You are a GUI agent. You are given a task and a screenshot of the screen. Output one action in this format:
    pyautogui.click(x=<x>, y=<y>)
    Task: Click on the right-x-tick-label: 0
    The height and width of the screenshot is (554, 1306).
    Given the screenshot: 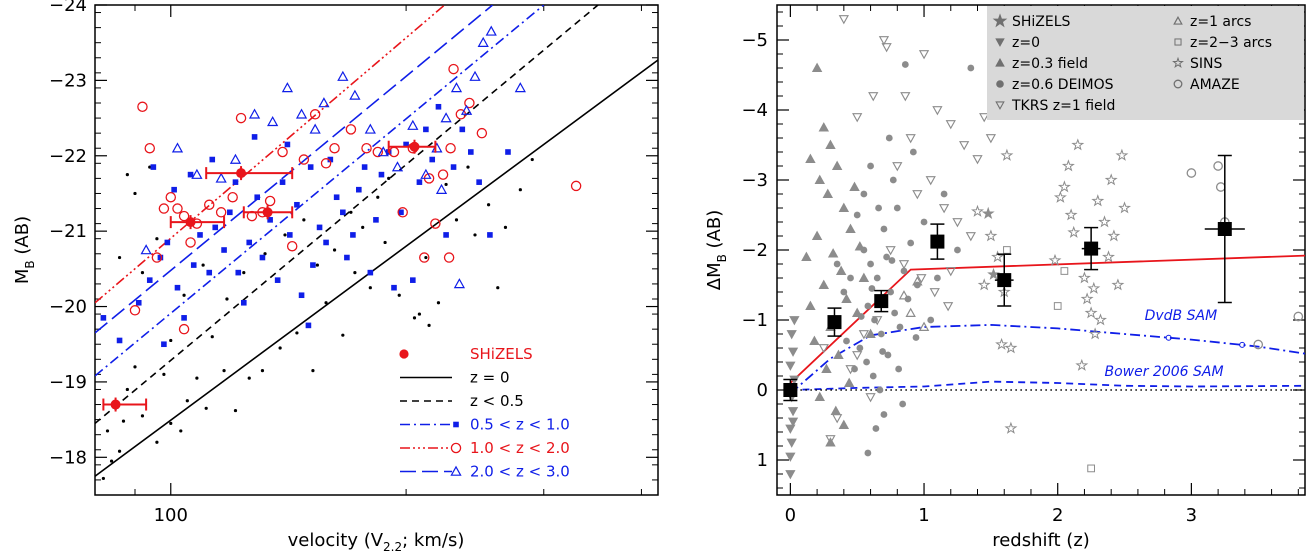 What is the action you would take?
    pyautogui.click(x=790, y=515)
    